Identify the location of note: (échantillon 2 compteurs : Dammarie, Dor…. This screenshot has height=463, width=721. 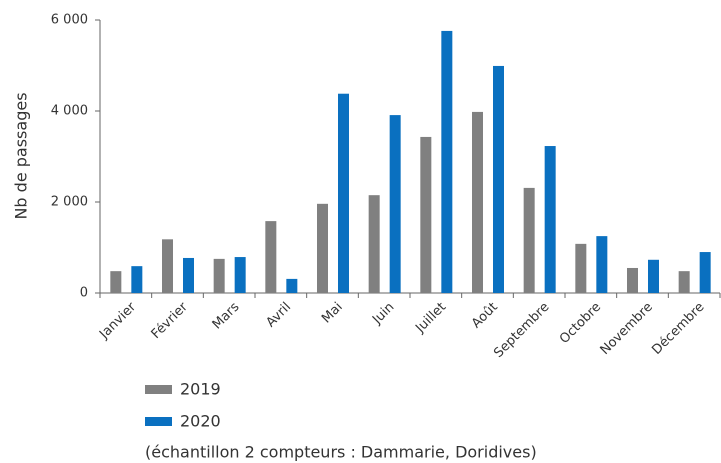
(341, 452).